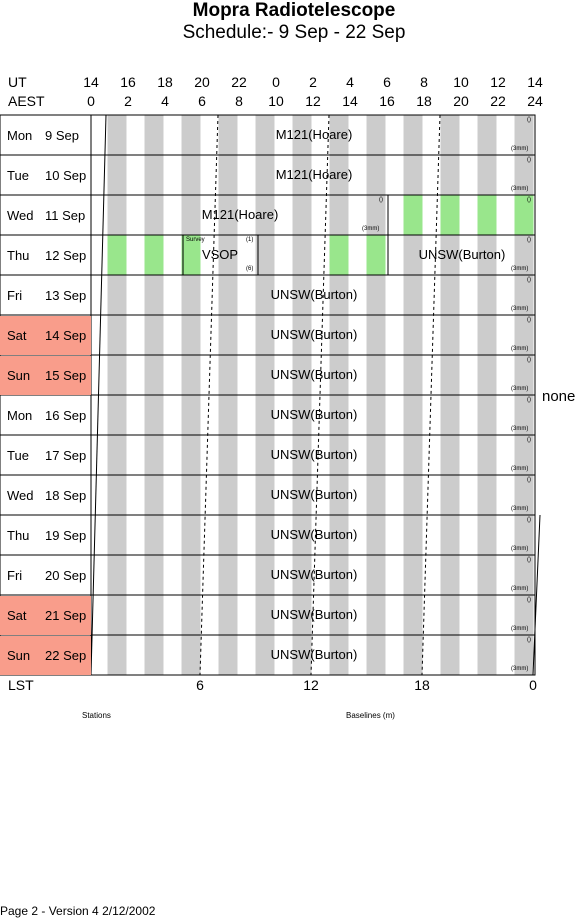  What do you see at coordinates (313, 101) in the screenshot?
I see `aest-tick: 12` at bounding box center [313, 101].